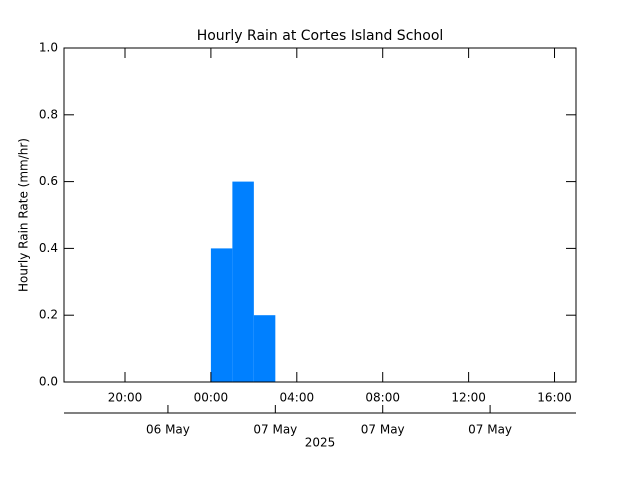 The height and width of the screenshot is (480, 640). Describe the element at coordinates (48, 48) in the screenshot. I see `y-tick-label: 1.0` at that location.